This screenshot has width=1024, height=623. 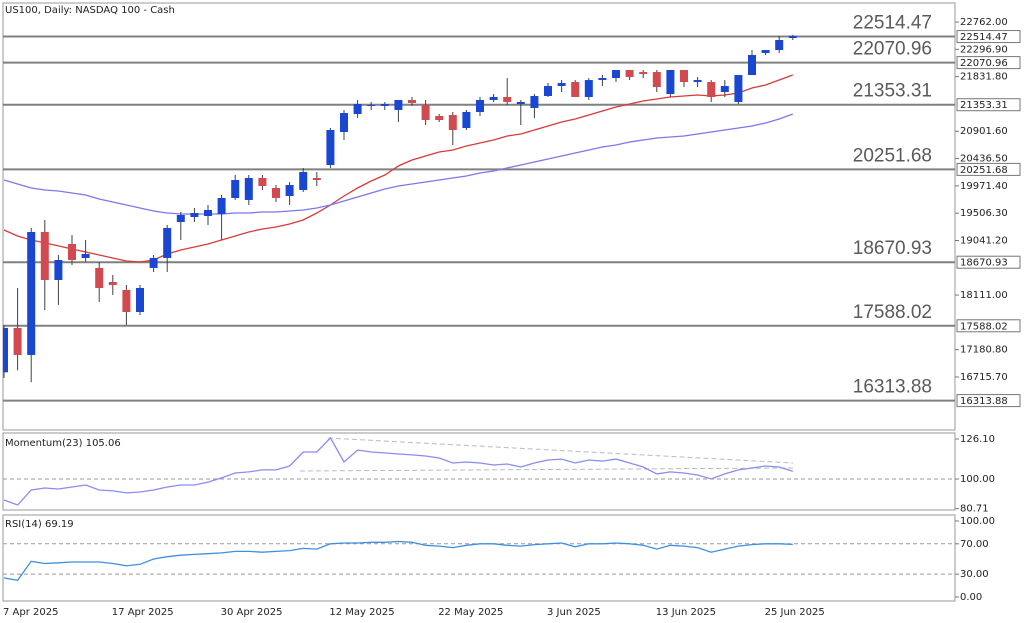 What do you see at coordinates (977, 439) in the screenshot?
I see `y-tick-label: 126.10` at bounding box center [977, 439].